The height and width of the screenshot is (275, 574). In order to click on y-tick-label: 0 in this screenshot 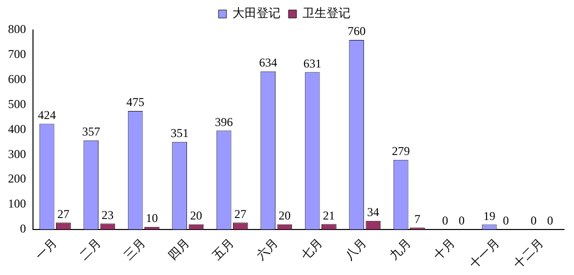, I will do `click(23, 229)`.